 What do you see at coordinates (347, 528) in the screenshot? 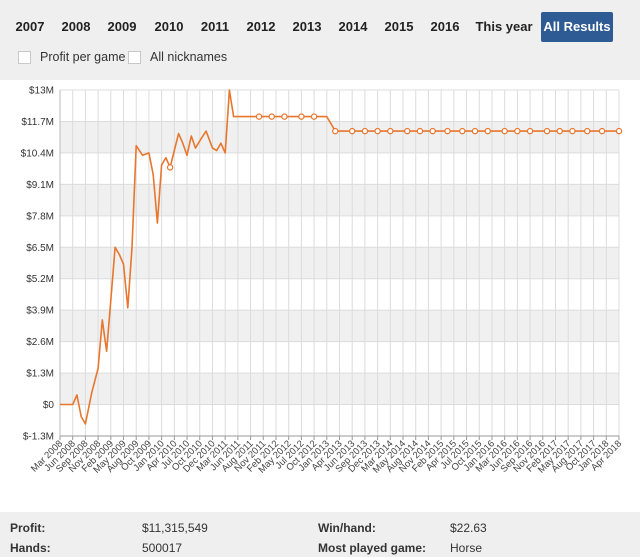
I see `winhand-label: Win/hand:` at bounding box center [347, 528].